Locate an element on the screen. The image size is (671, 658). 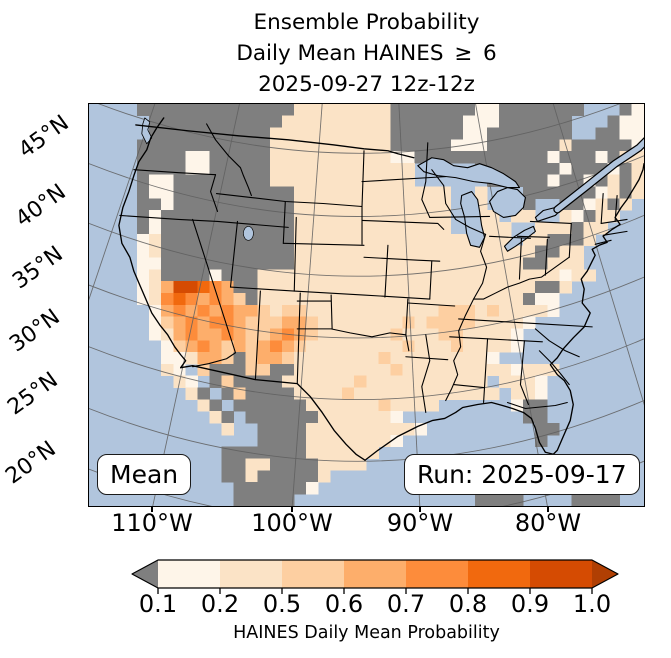
lon-tick-label: 110°W is located at coordinates (152, 523).